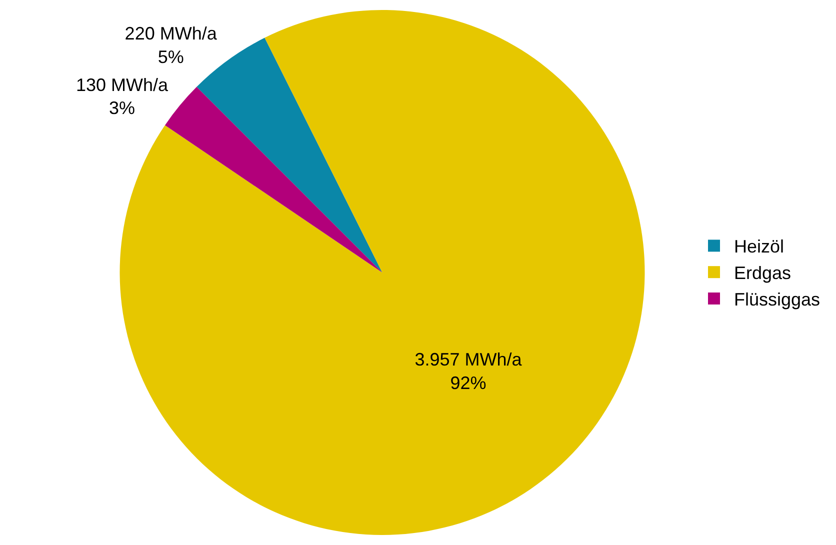 This screenshot has height=545, width=836. Describe the element at coordinates (171, 46) in the screenshot. I see `data-label: 220 MWh/a 5%` at that location.